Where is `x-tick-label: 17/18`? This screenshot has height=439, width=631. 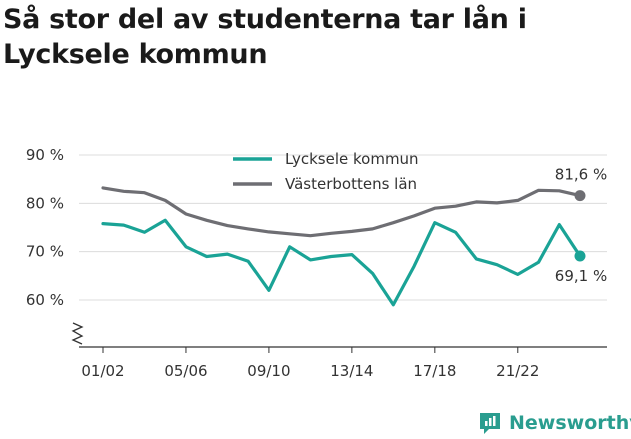 x-tick-label: 17/18 is located at coordinates (434, 371).